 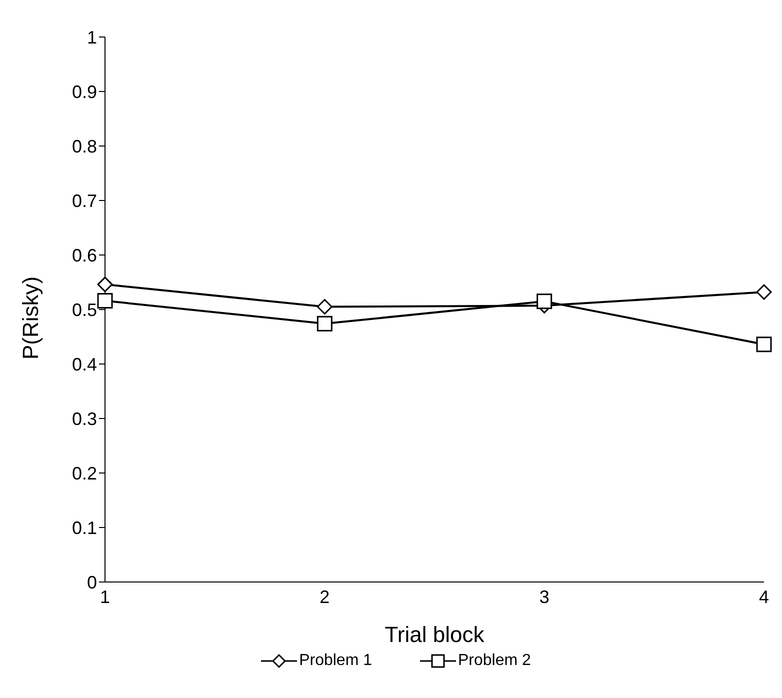 What do you see at coordinates (764, 596) in the screenshot?
I see `x-tick-label: 4` at bounding box center [764, 596].